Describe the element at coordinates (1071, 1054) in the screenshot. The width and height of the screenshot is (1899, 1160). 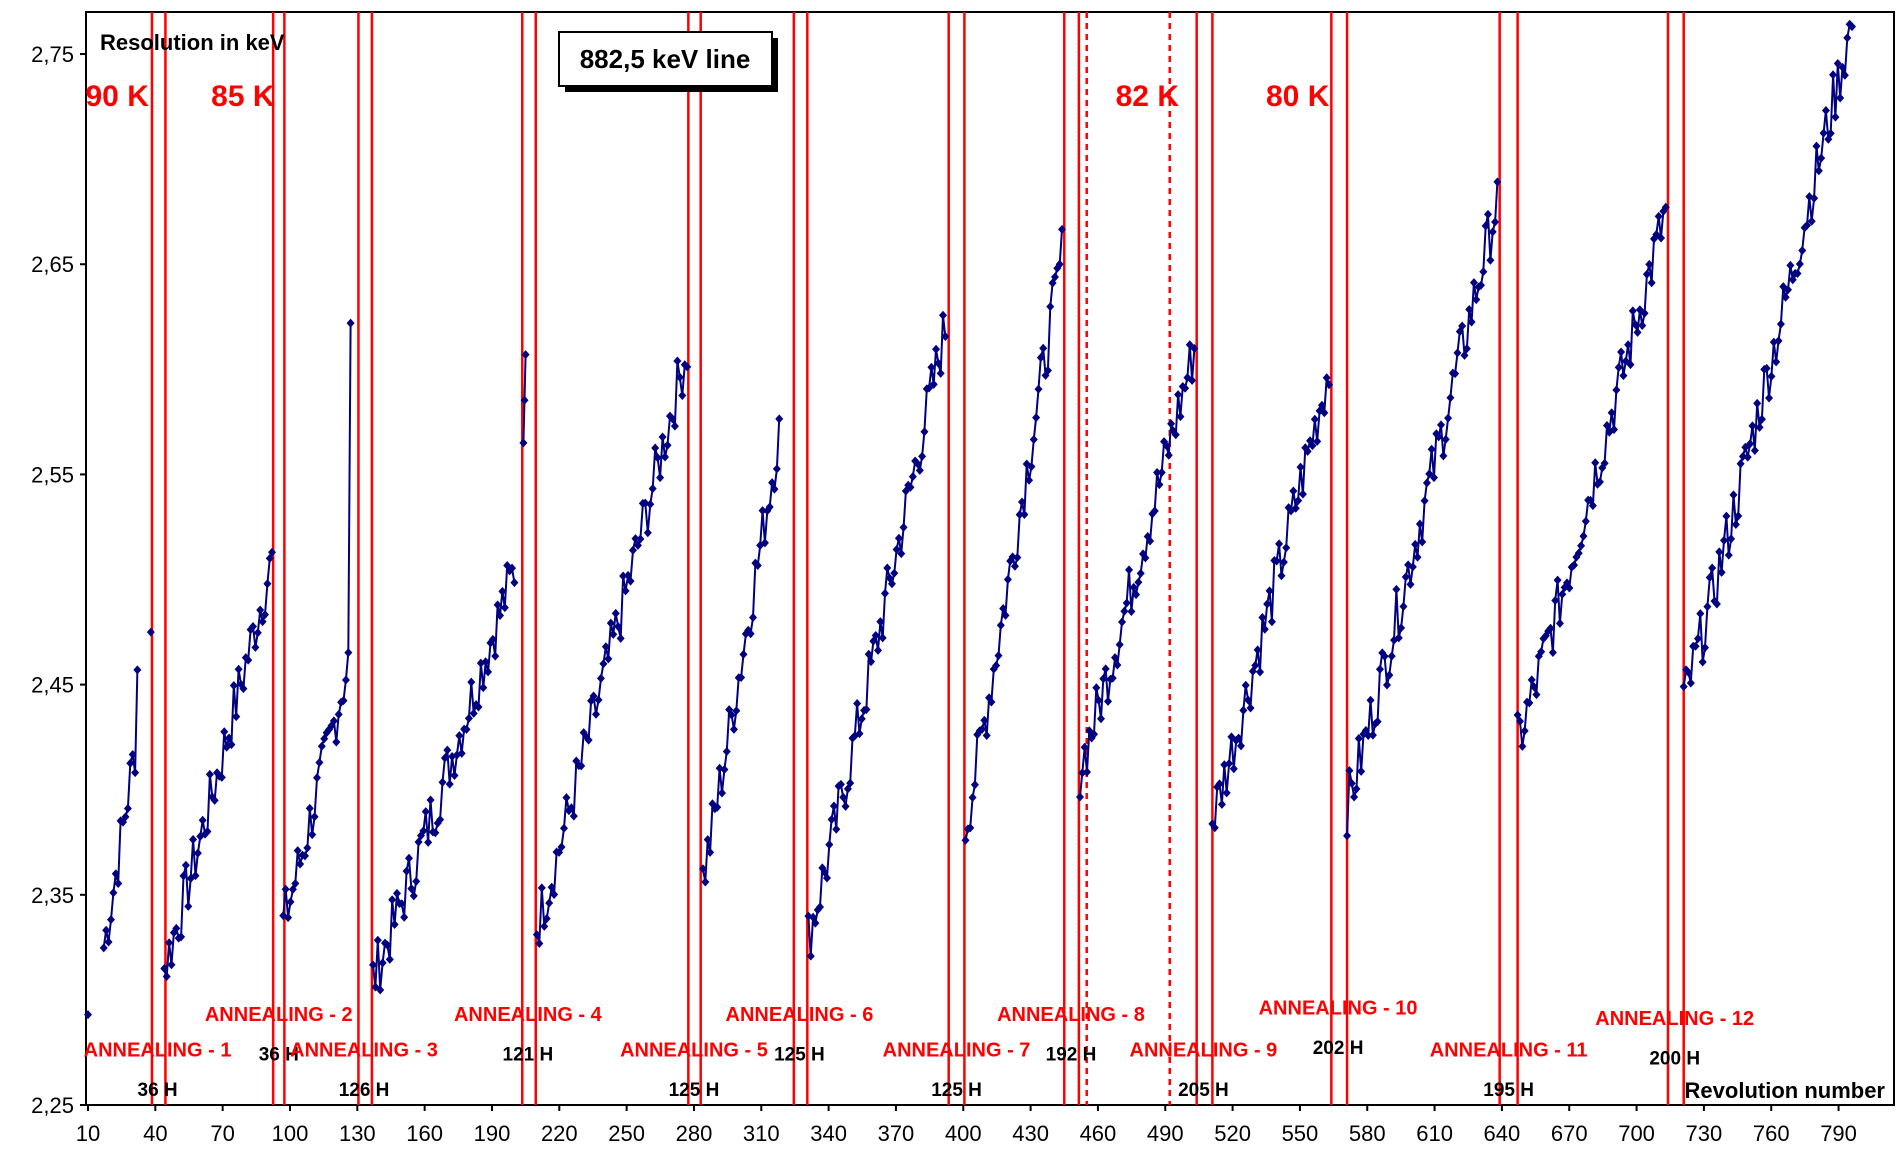
I see `annealing-hours: 192 H` at that location.